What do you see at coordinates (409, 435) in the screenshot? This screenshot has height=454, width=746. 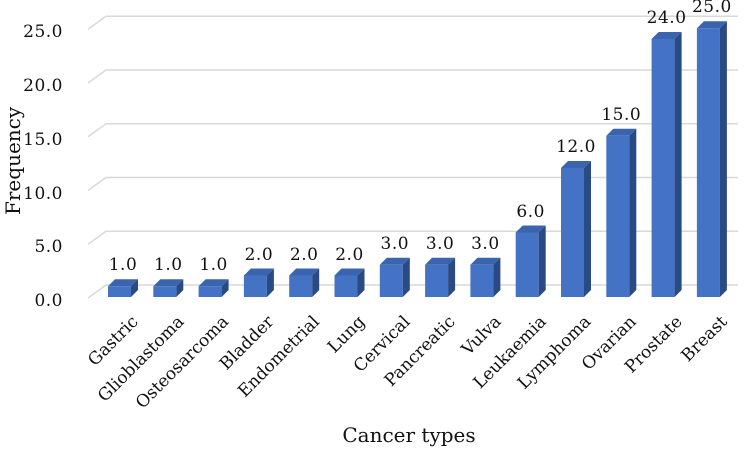 I see `x-axis-title: Cancer types` at bounding box center [409, 435].